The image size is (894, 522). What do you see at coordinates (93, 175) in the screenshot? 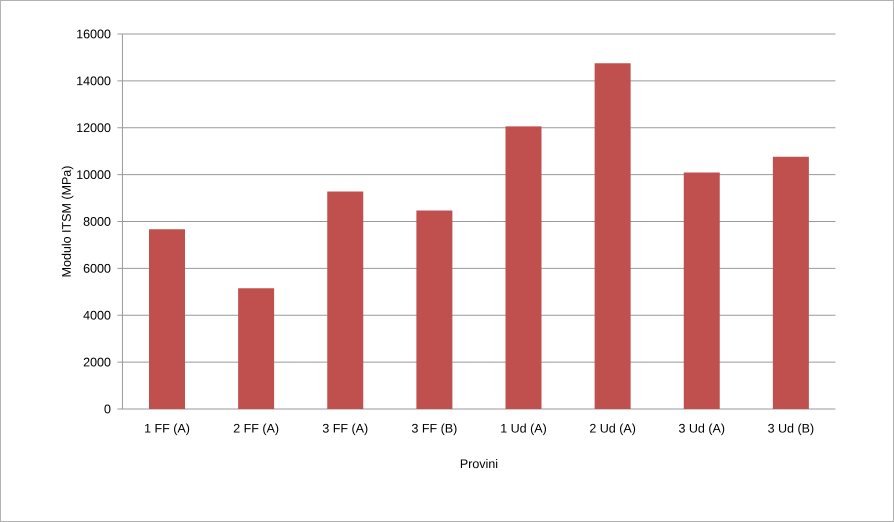
I see `y-tick-label: 10000` at bounding box center [93, 175].